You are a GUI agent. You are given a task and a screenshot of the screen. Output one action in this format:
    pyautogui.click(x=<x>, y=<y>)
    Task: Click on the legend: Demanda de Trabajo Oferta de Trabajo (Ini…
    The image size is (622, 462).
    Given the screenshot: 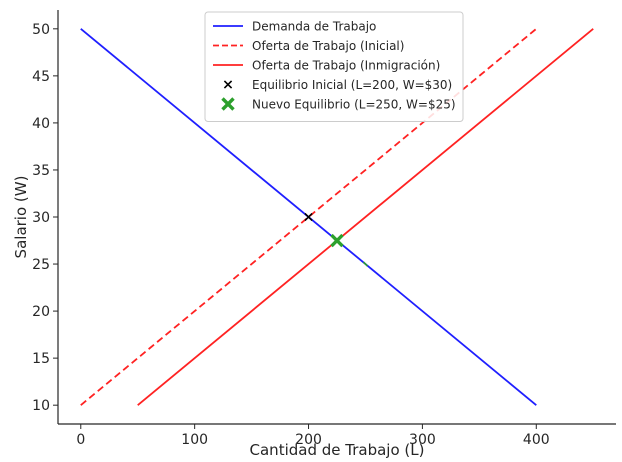 What is the action you would take?
    pyautogui.click(x=334, y=66)
    